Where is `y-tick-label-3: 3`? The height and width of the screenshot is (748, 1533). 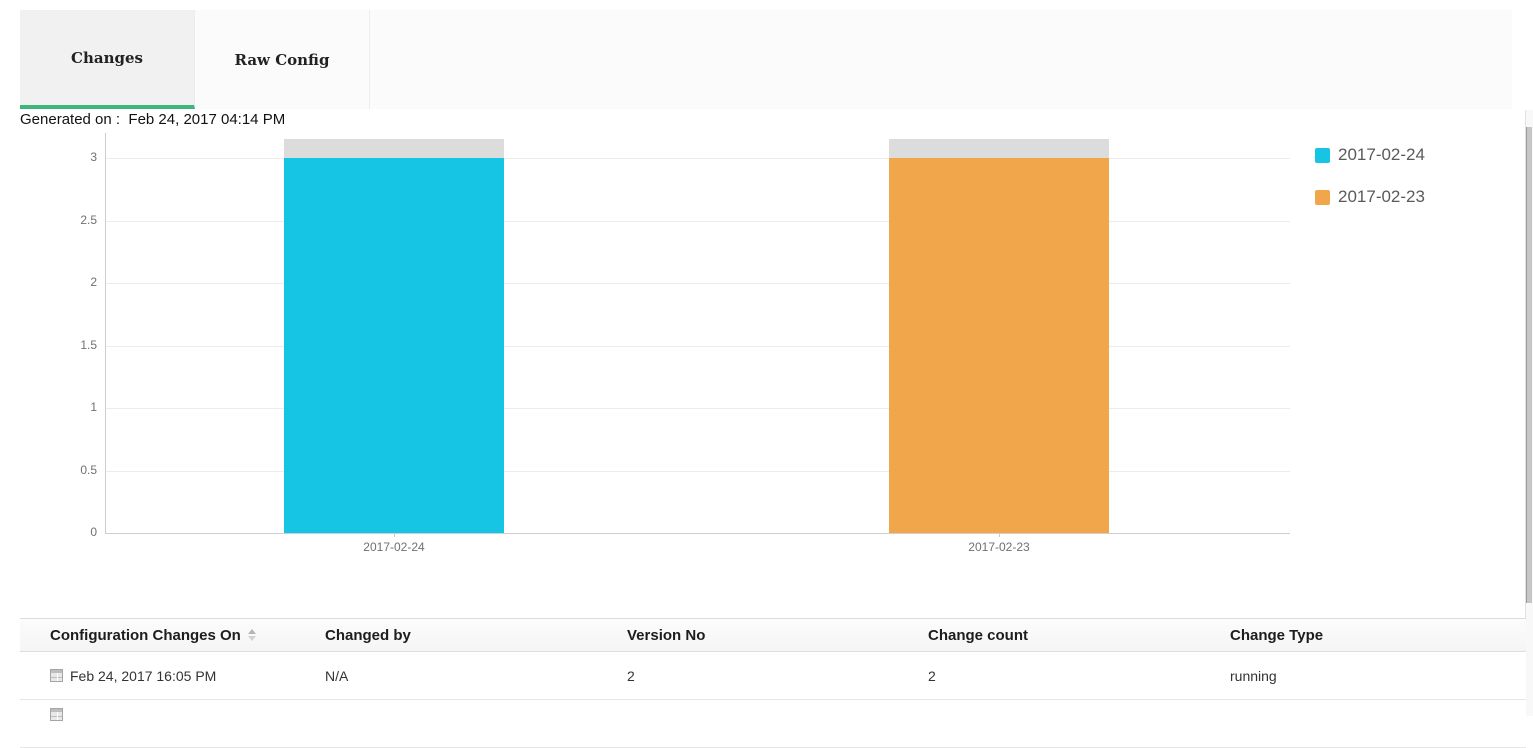 y-tick-label-3: 3 is located at coordinates (93, 157).